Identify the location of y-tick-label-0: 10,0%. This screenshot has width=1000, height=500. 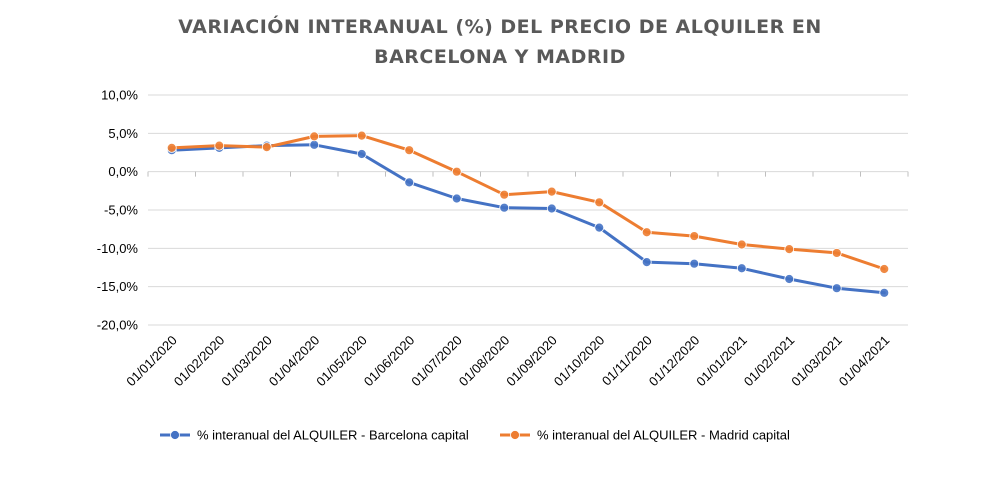
(119, 95).